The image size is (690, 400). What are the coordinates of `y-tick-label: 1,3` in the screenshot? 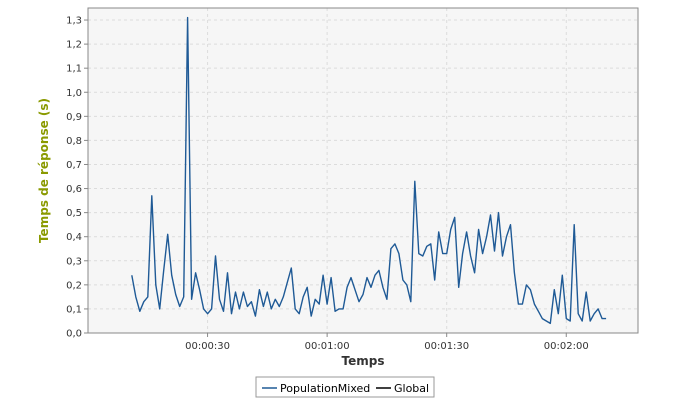 It's located at (74, 21).